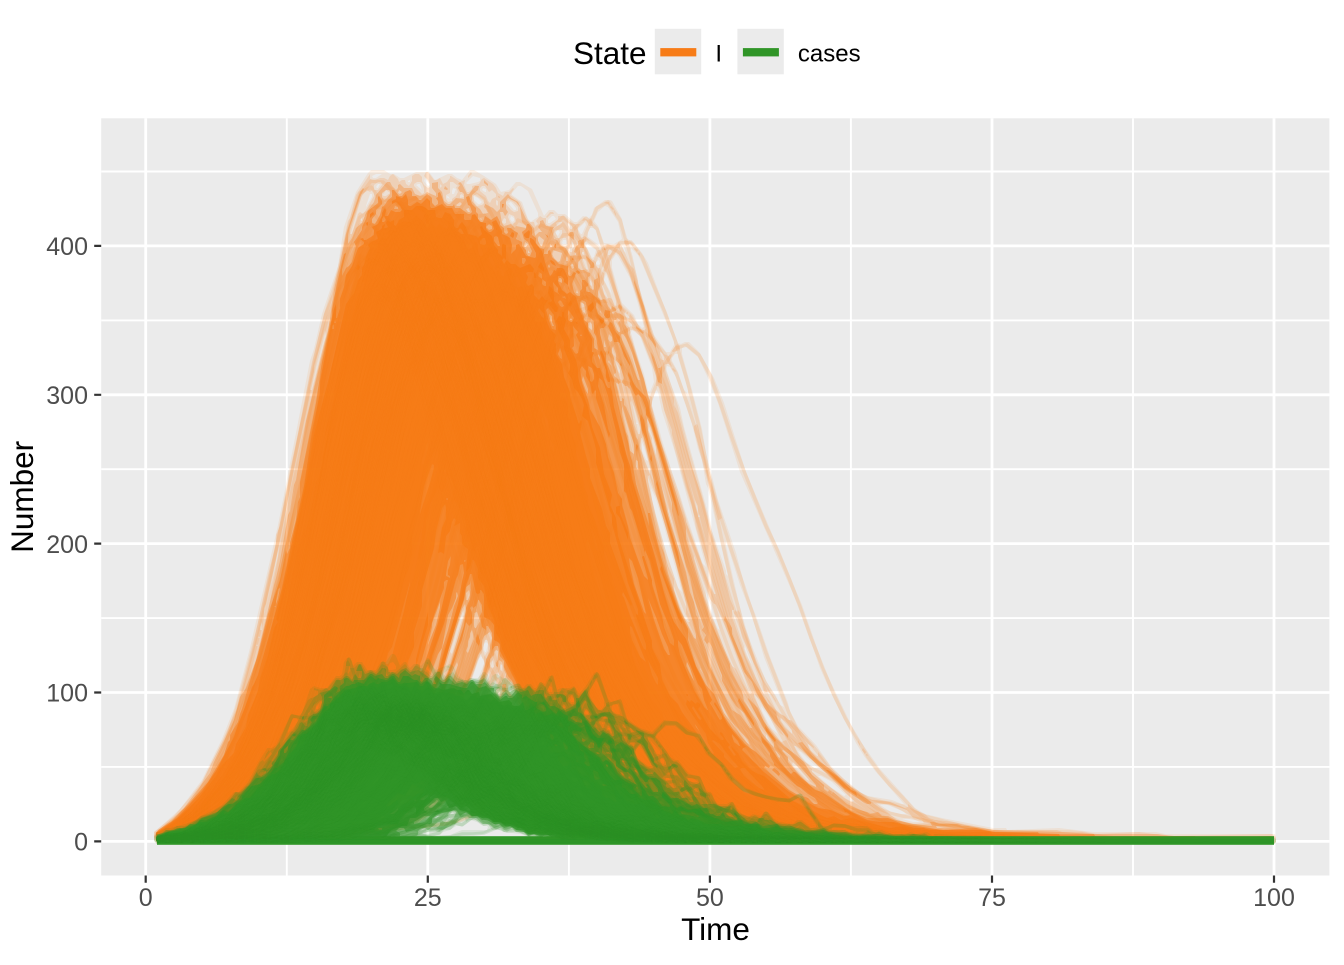 The width and height of the screenshot is (1344, 965). What do you see at coordinates (428, 898) in the screenshot?
I see `svg-text: 25` at bounding box center [428, 898].